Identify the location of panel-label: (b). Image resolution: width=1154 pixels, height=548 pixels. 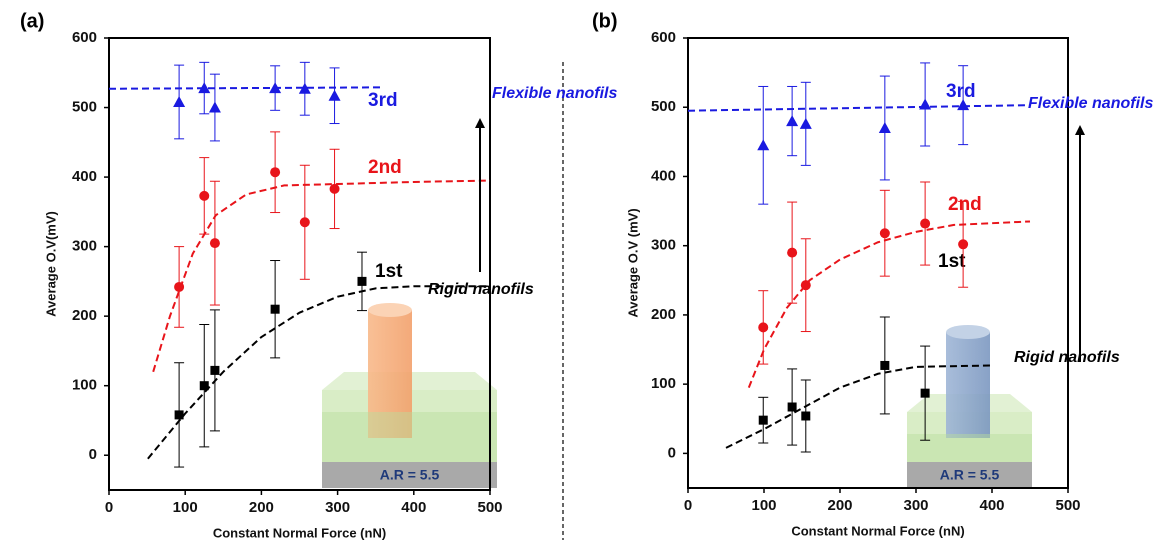
(605, 21).